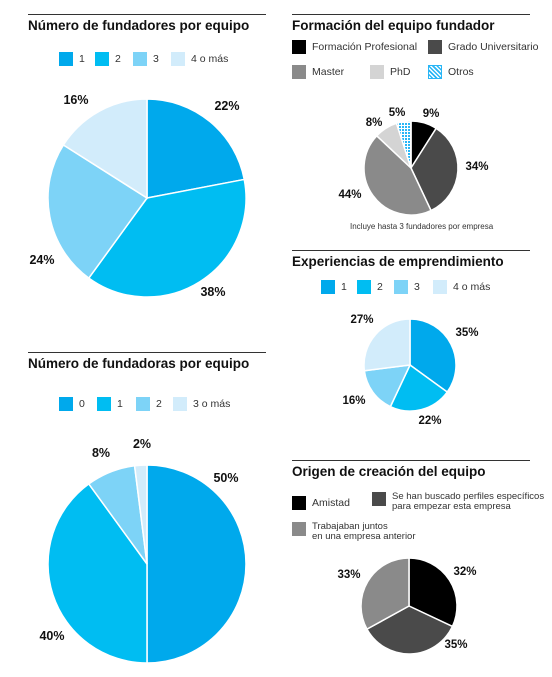 This screenshot has height=677, width=552. What do you see at coordinates (400, 72) in the screenshot?
I see `legend-label: PhD` at bounding box center [400, 72].